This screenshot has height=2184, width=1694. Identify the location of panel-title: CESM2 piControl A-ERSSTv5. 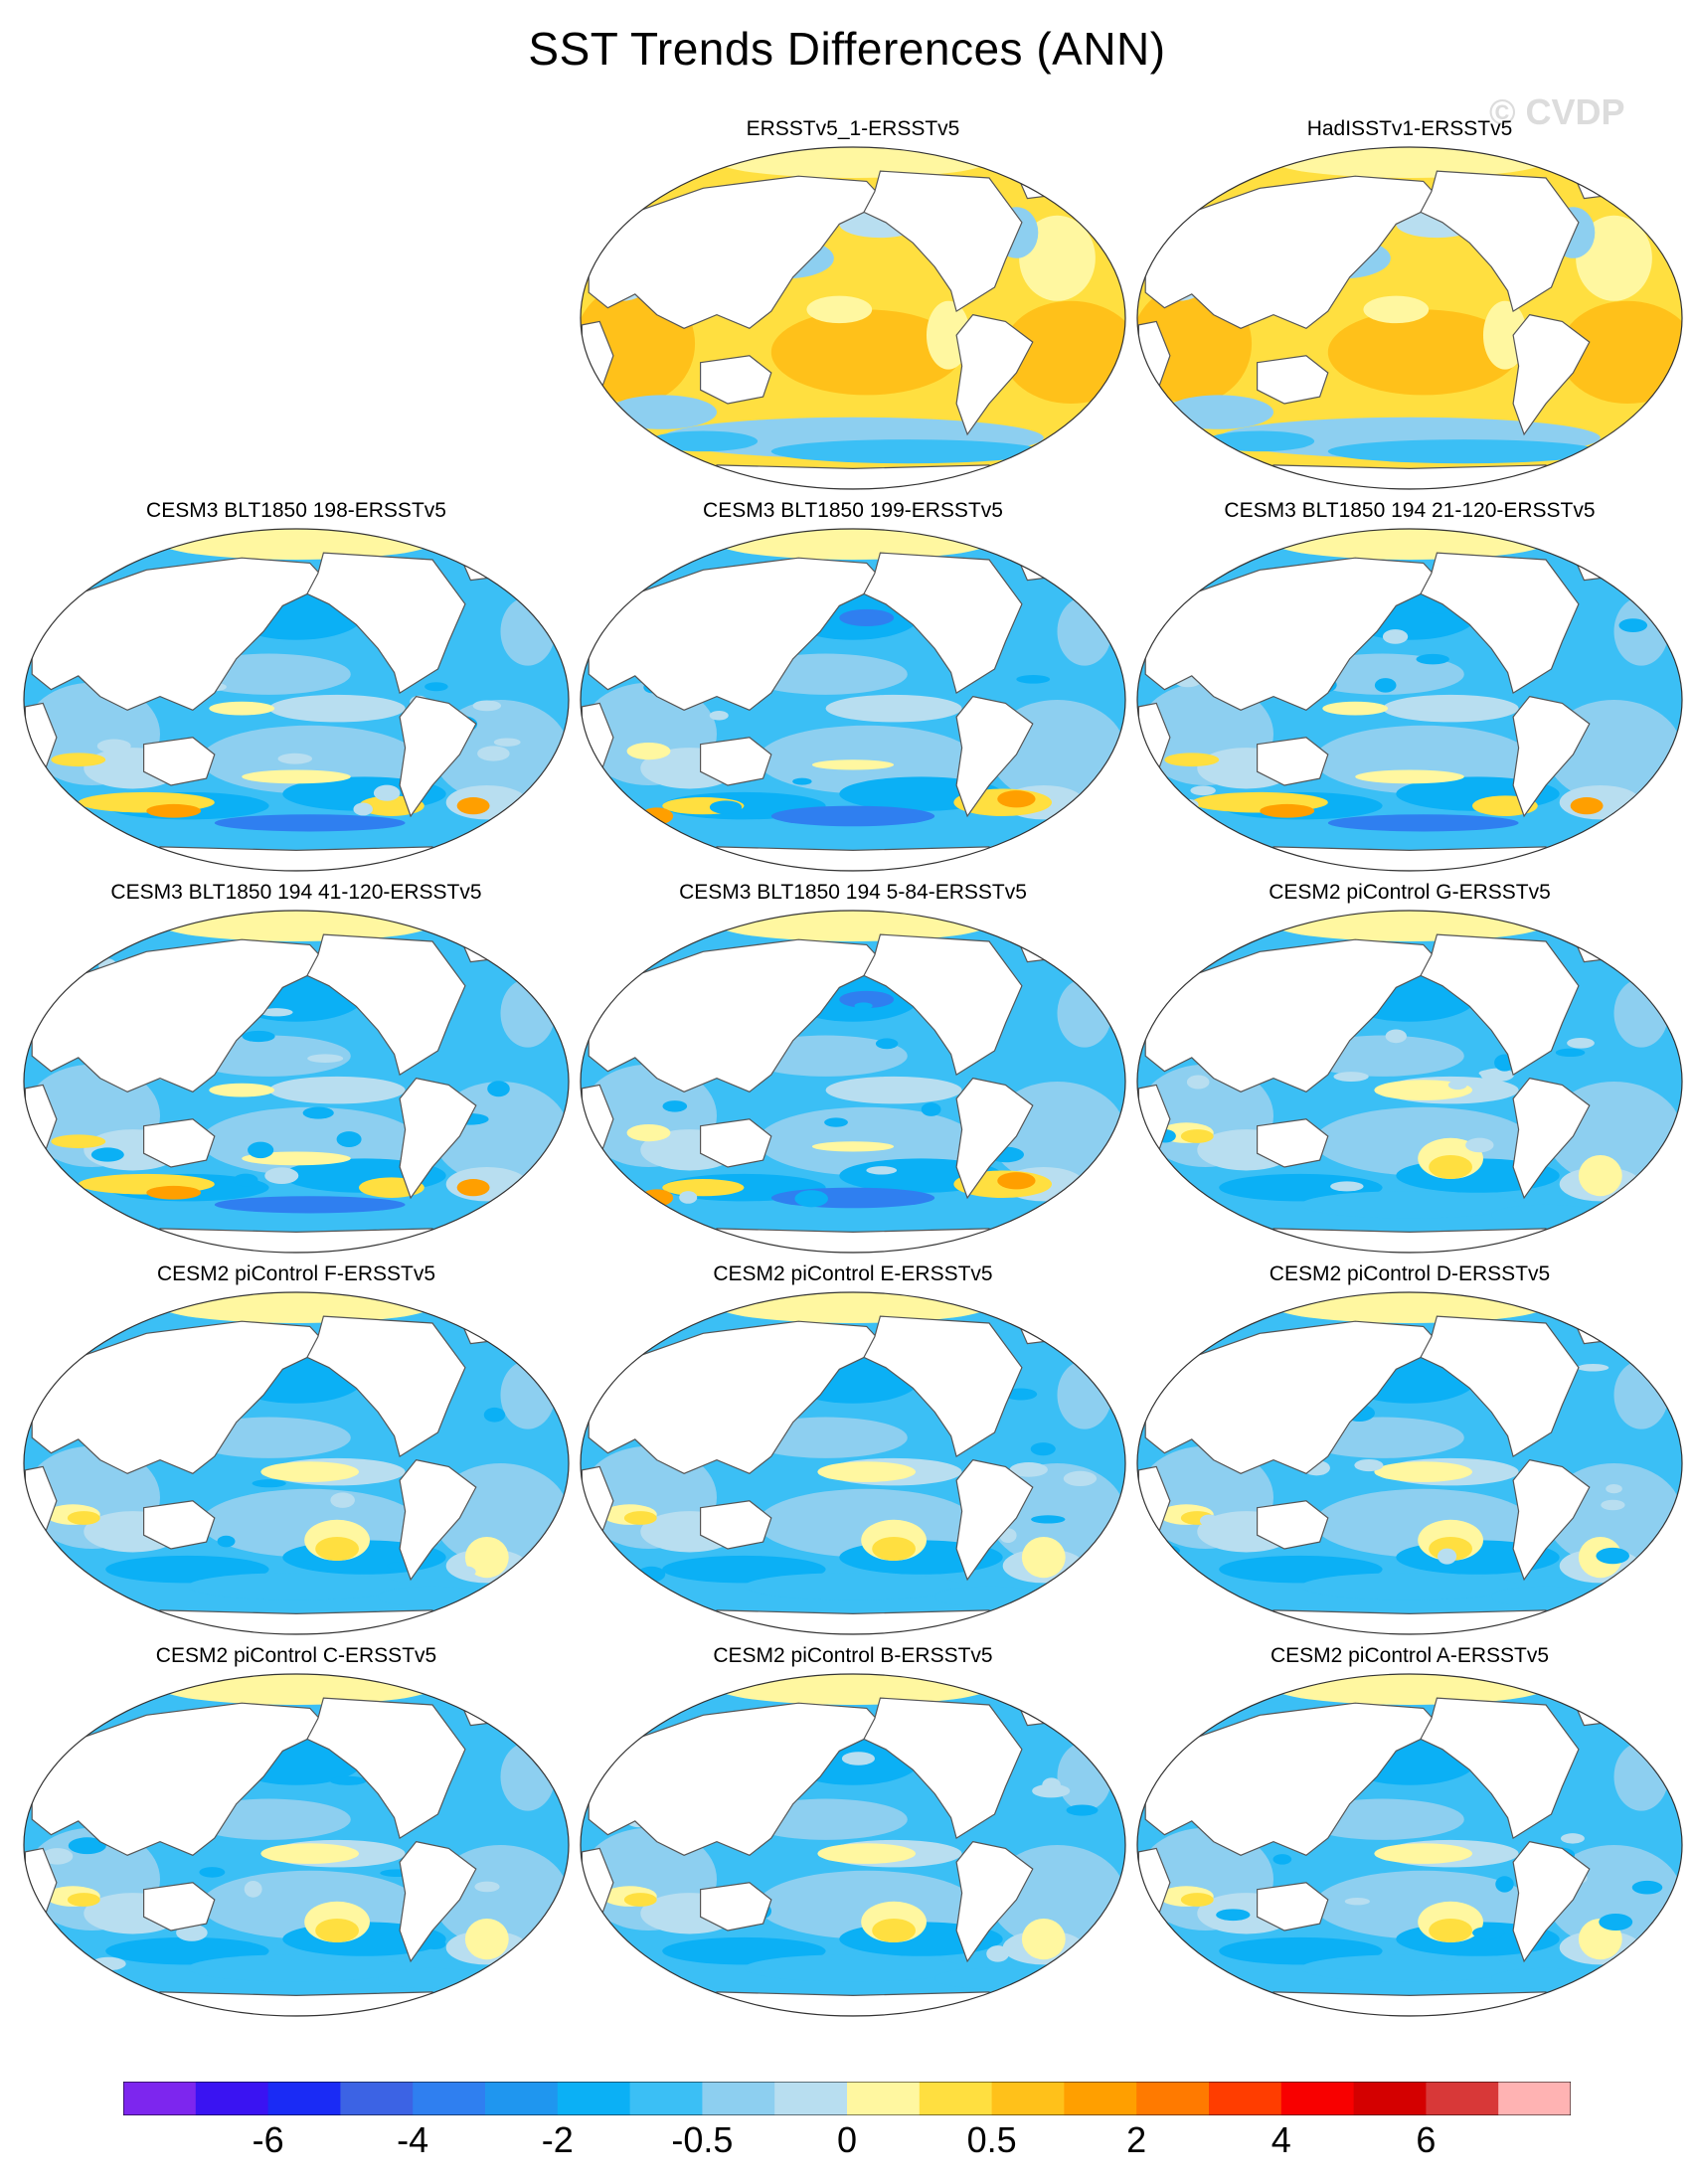
(1410, 1655).